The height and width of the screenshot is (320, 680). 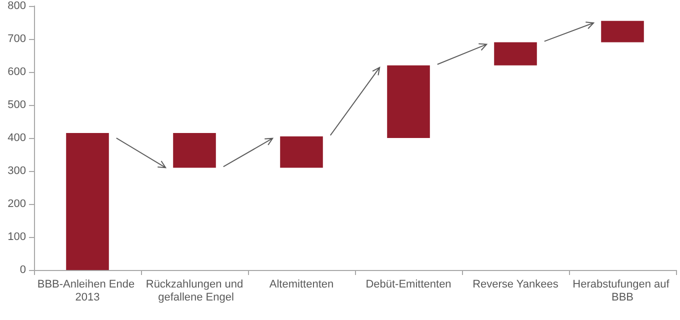 What do you see at coordinates (17, 171) in the screenshot?
I see `y-tick-label: 300` at bounding box center [17, 171].